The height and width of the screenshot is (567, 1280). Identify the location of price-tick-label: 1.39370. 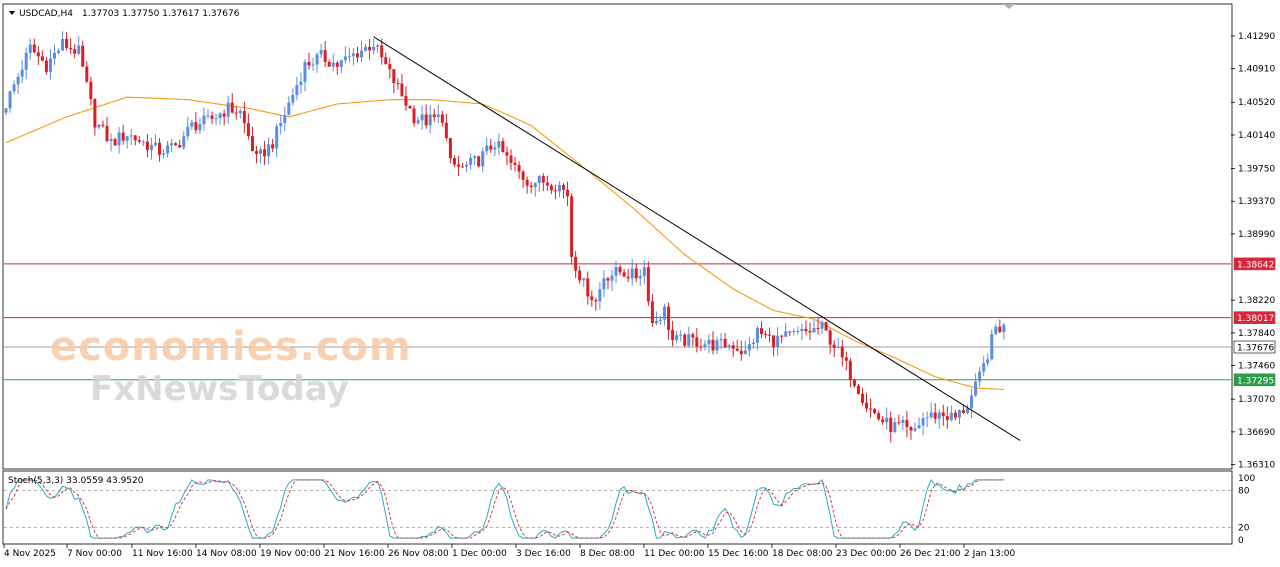
(1256, 202).